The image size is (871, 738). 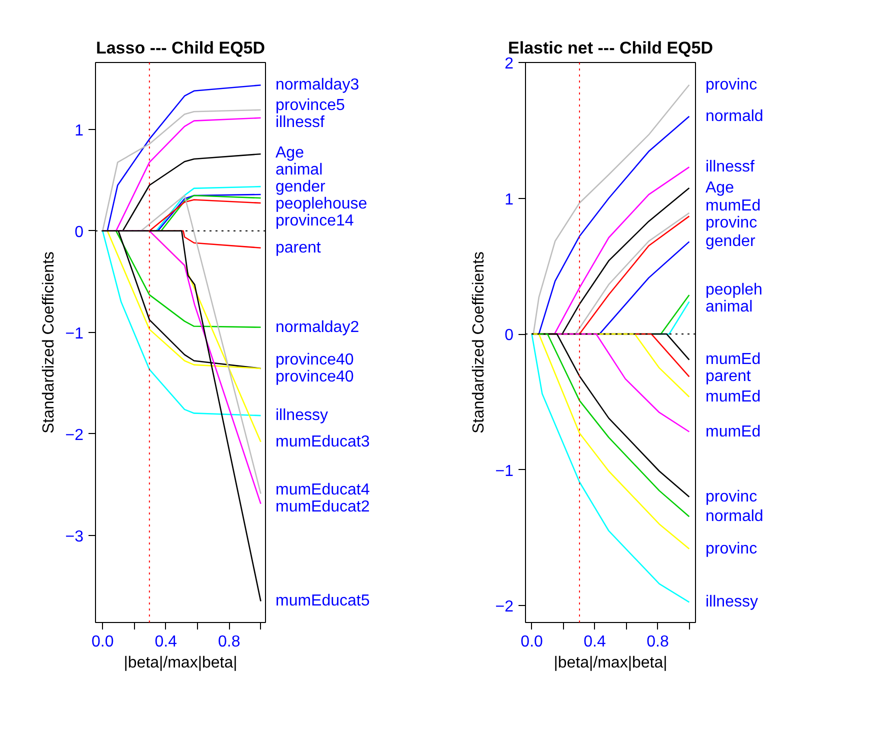 I want to click on series-label: province5, so click(x=310, y=105).